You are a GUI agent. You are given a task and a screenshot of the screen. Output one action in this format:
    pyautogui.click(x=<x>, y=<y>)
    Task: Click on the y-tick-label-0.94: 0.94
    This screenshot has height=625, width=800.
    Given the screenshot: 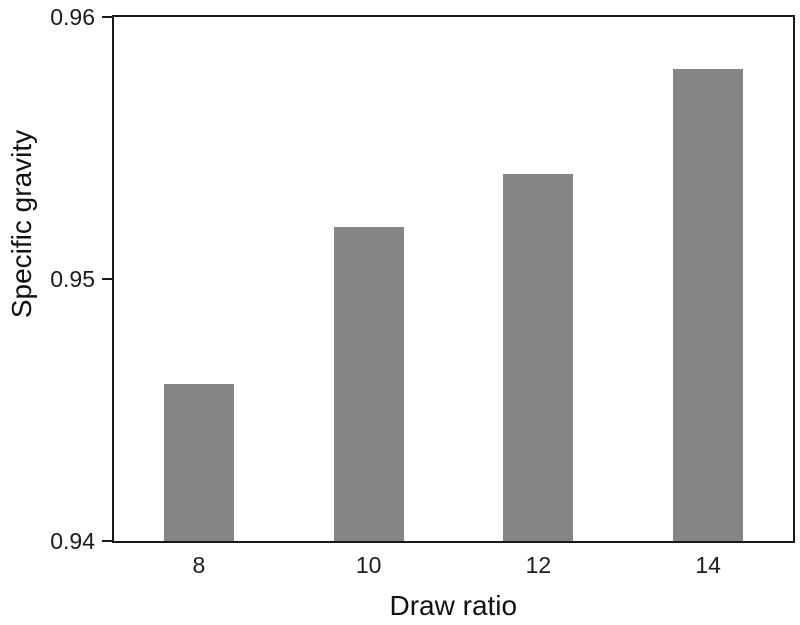 What is the action you would take?
    pyautogui.click(x=72, y=541)
    